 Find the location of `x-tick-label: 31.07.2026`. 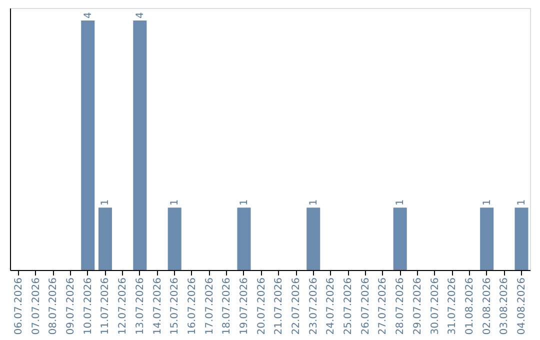

x-tick-label: 31.07.2026 is located at coordinates (452, 306).